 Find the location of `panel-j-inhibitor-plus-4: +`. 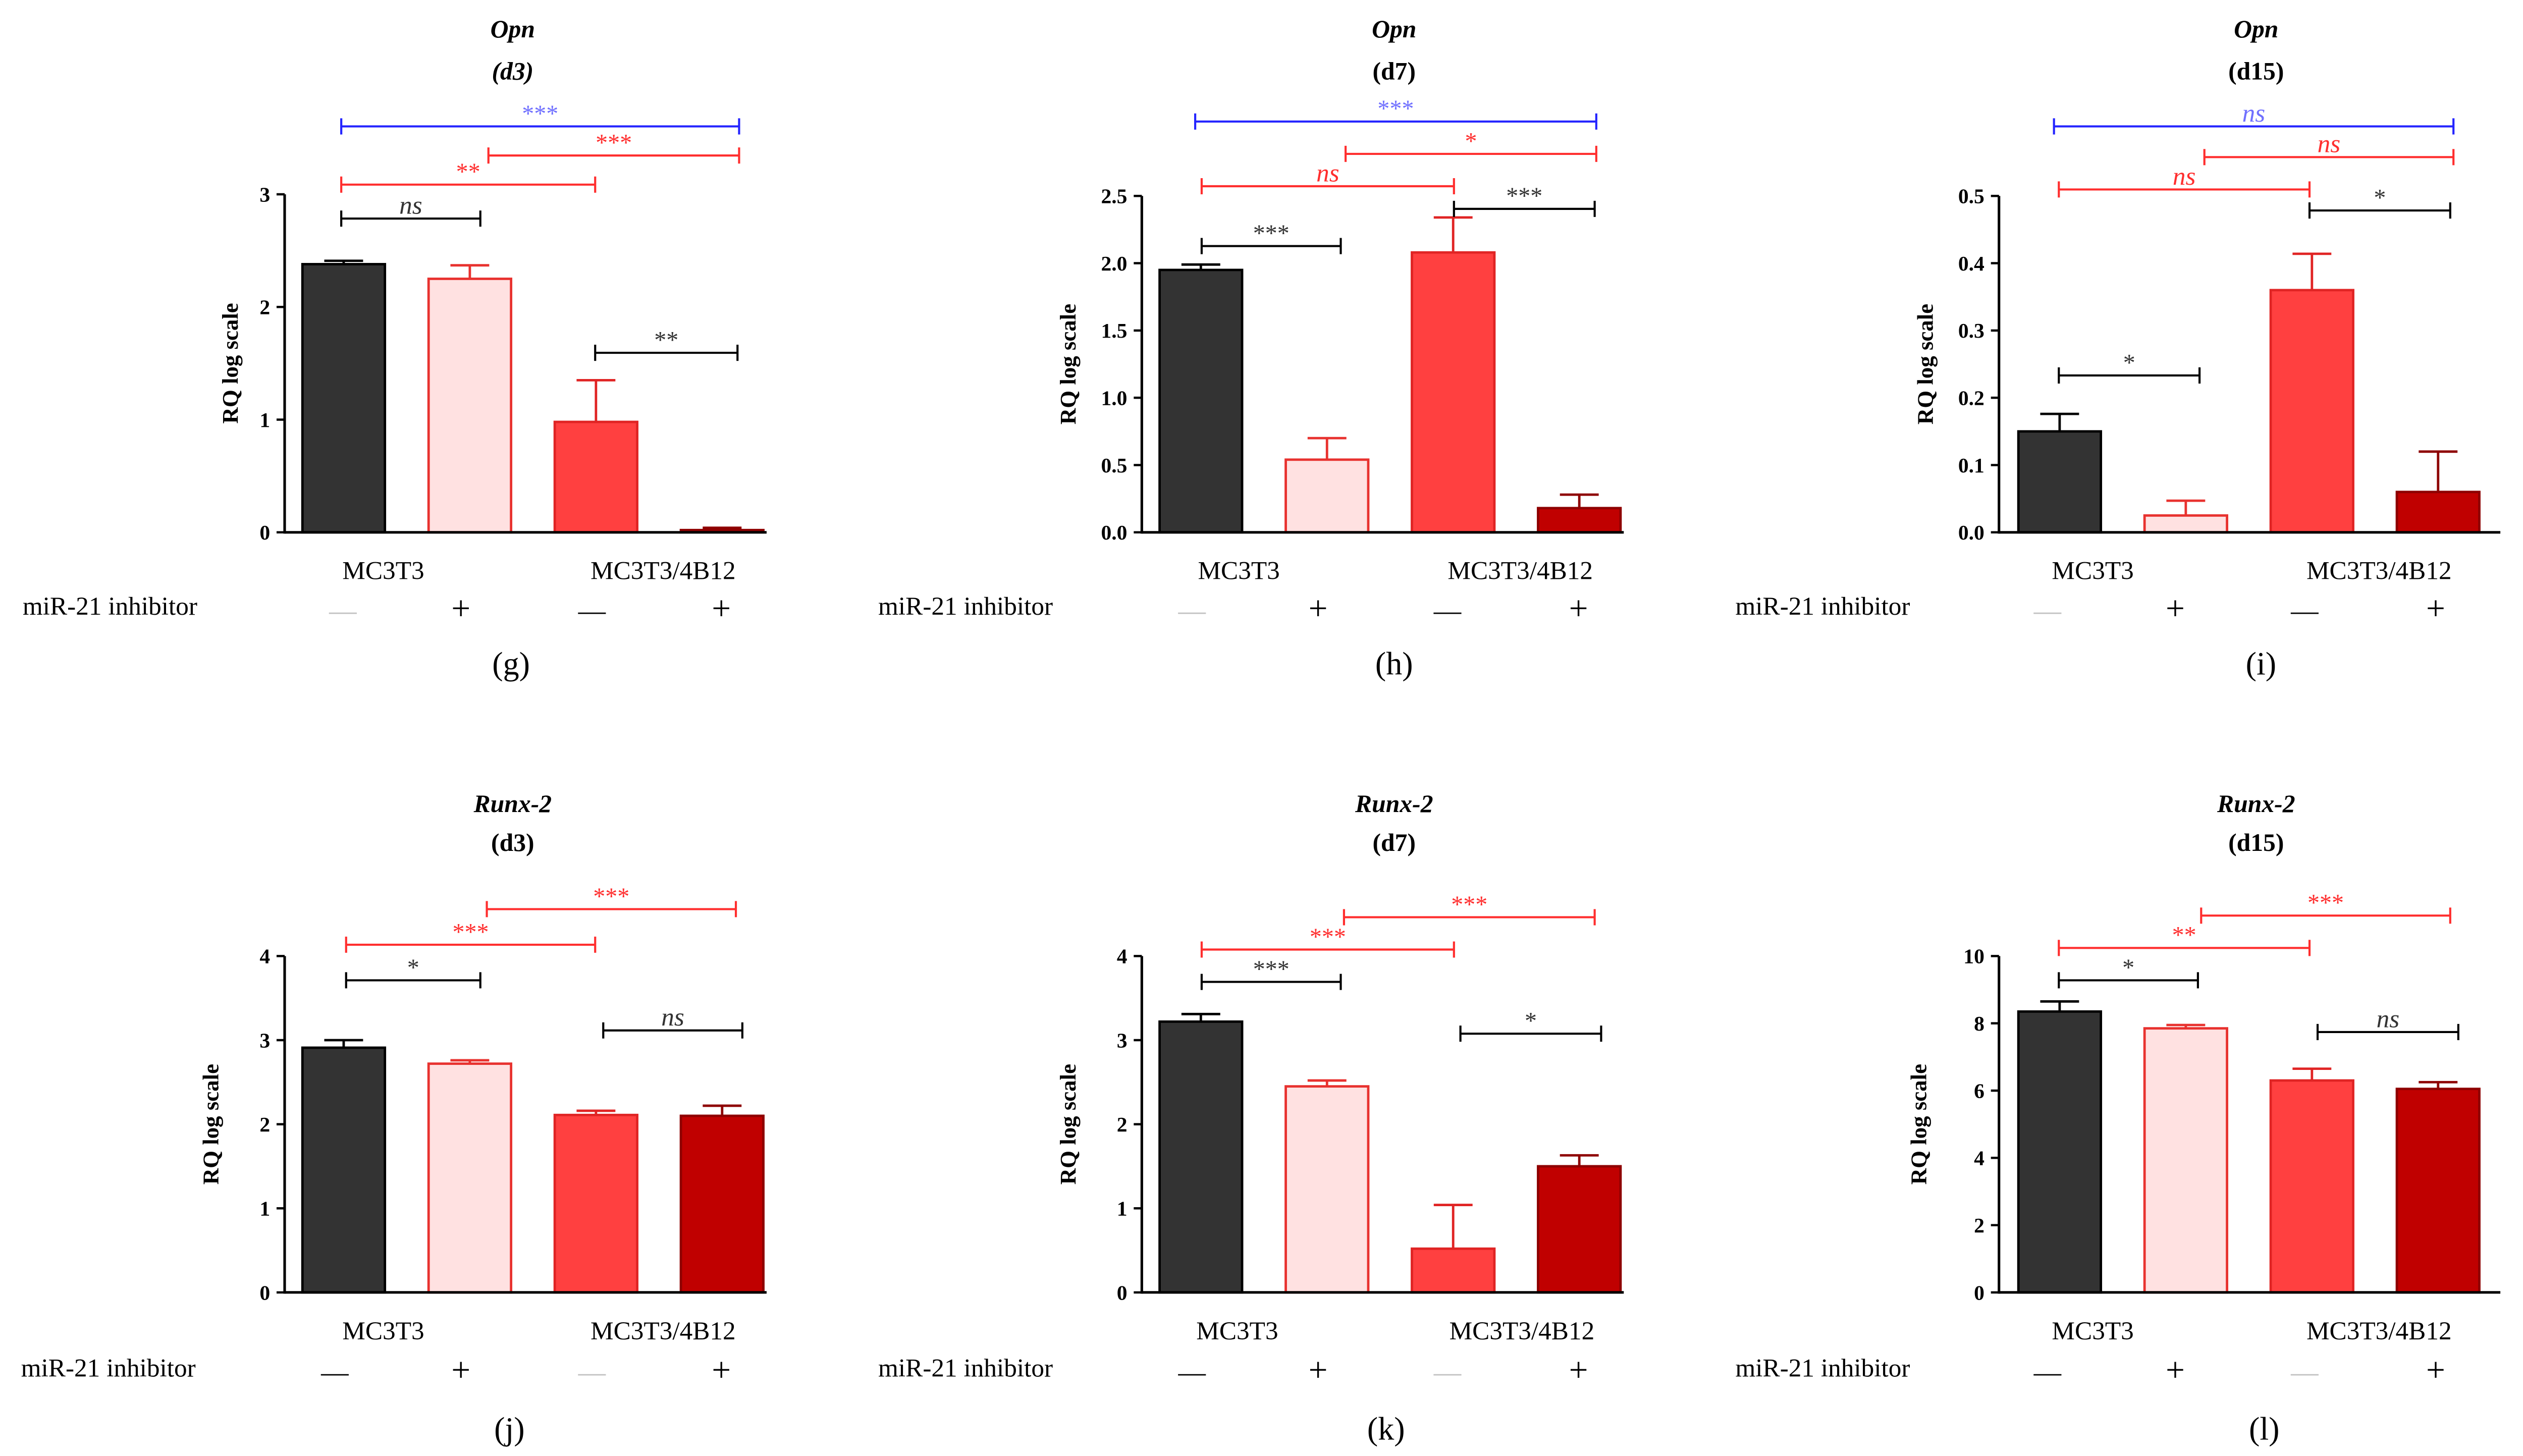

panel-j-inhibitor-plus-4: + is located at coordinates (721, 1370).